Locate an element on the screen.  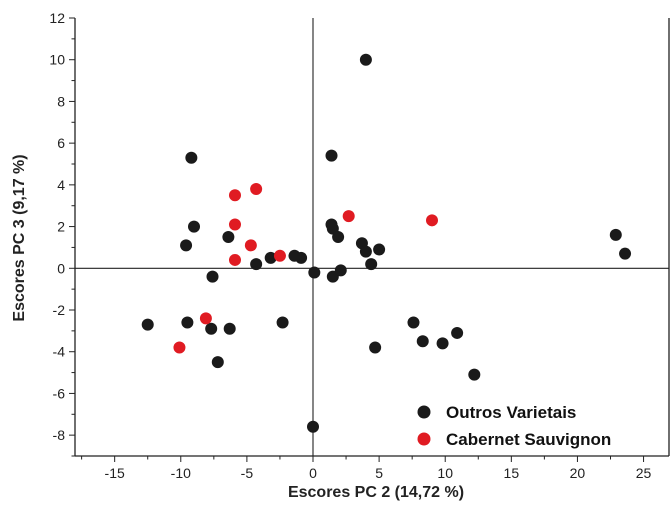
y-tick-label: 4 is located at coordinates (61, 185).